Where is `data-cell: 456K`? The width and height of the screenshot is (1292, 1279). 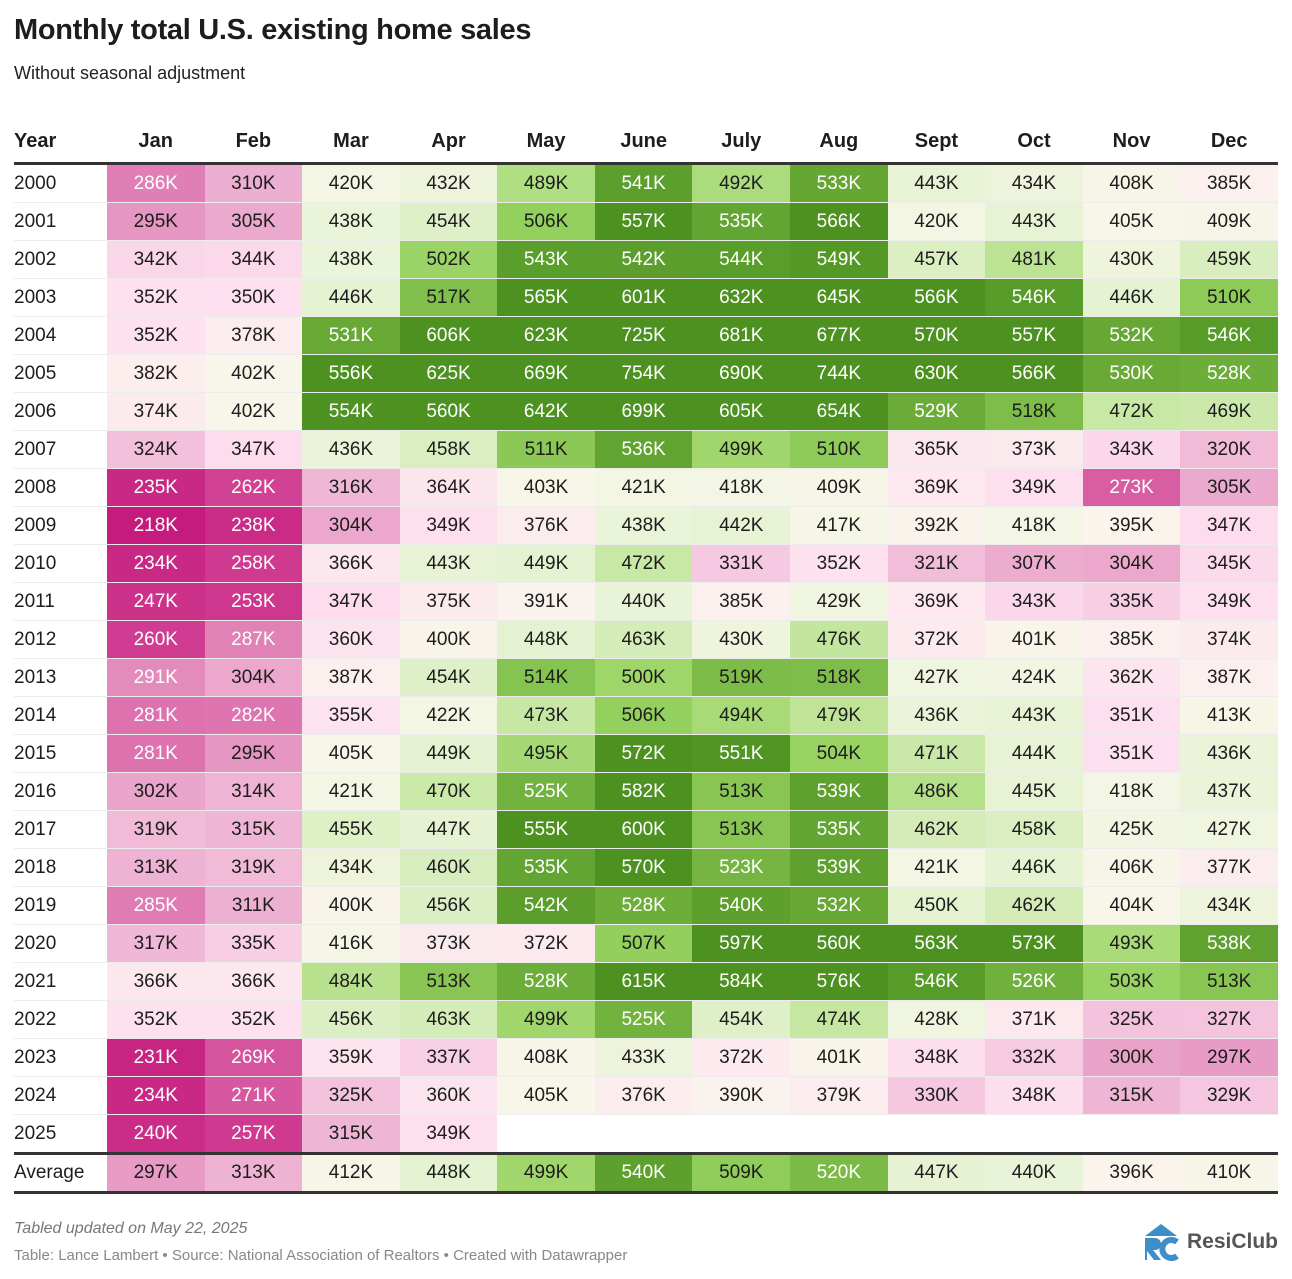
data-cell: 456K is located at coordinates (448, 905).